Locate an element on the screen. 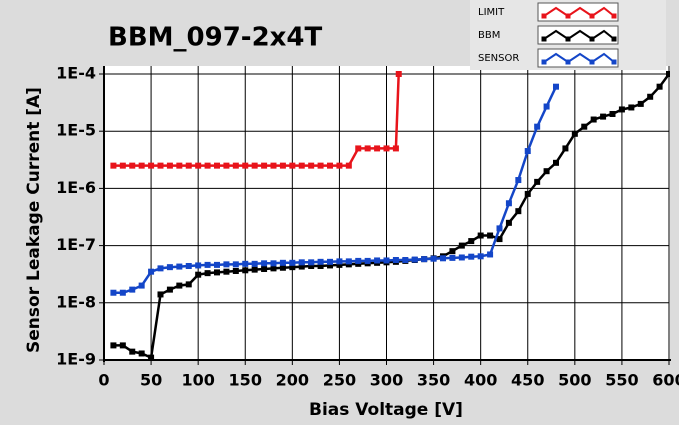  y-tick-label: 1E-9 is located at coordinates (76, 359).